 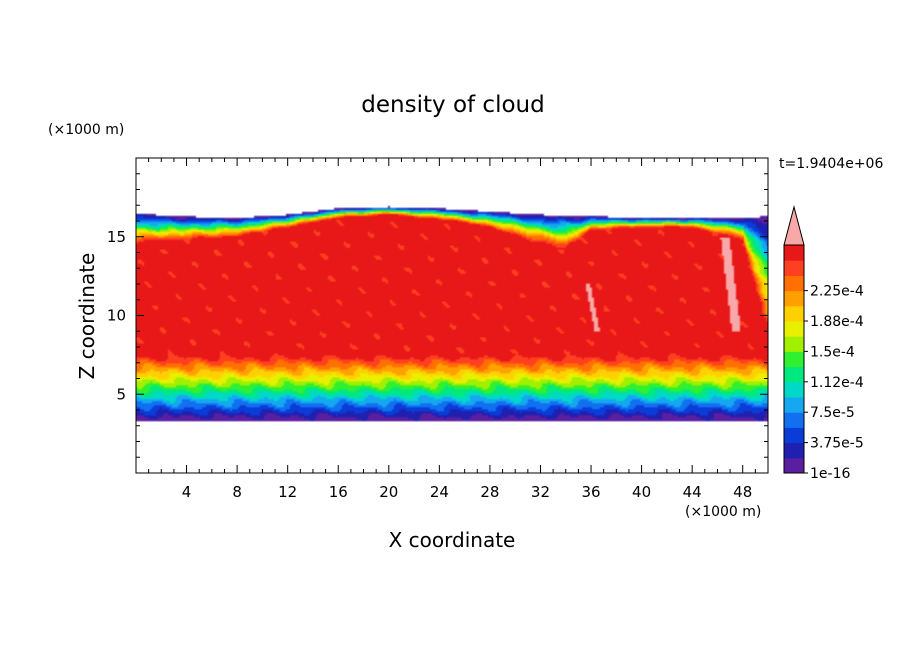 I want to click on y-tick-label: 15, so click(x=116, y=237).